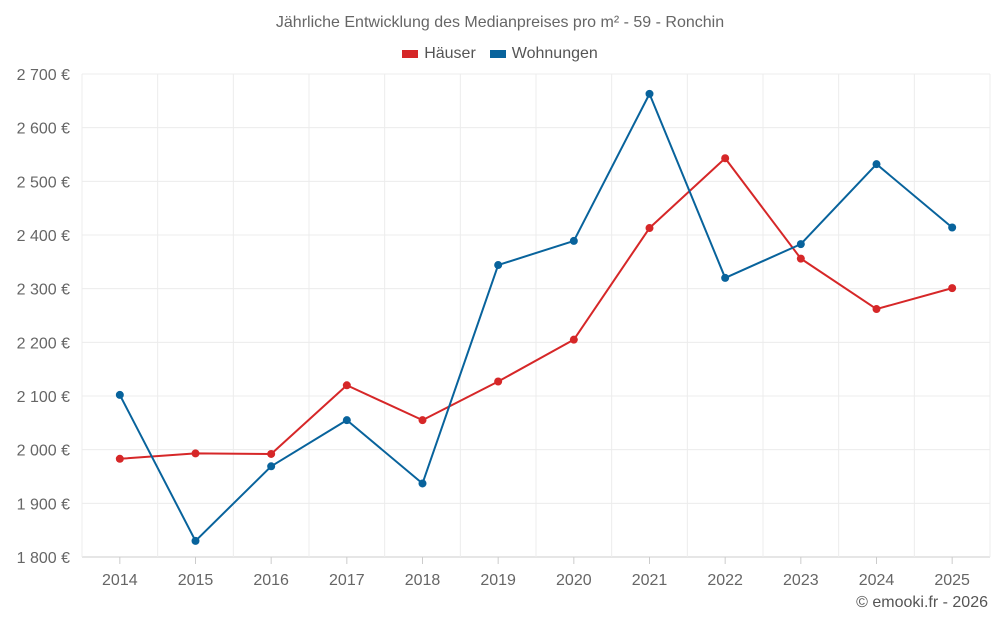 This screenshot has height=625, width=1000. Describe the element at coordinates (43, 236) in the screenshot. I see `y-tick-label: 2 400 €` at that location.